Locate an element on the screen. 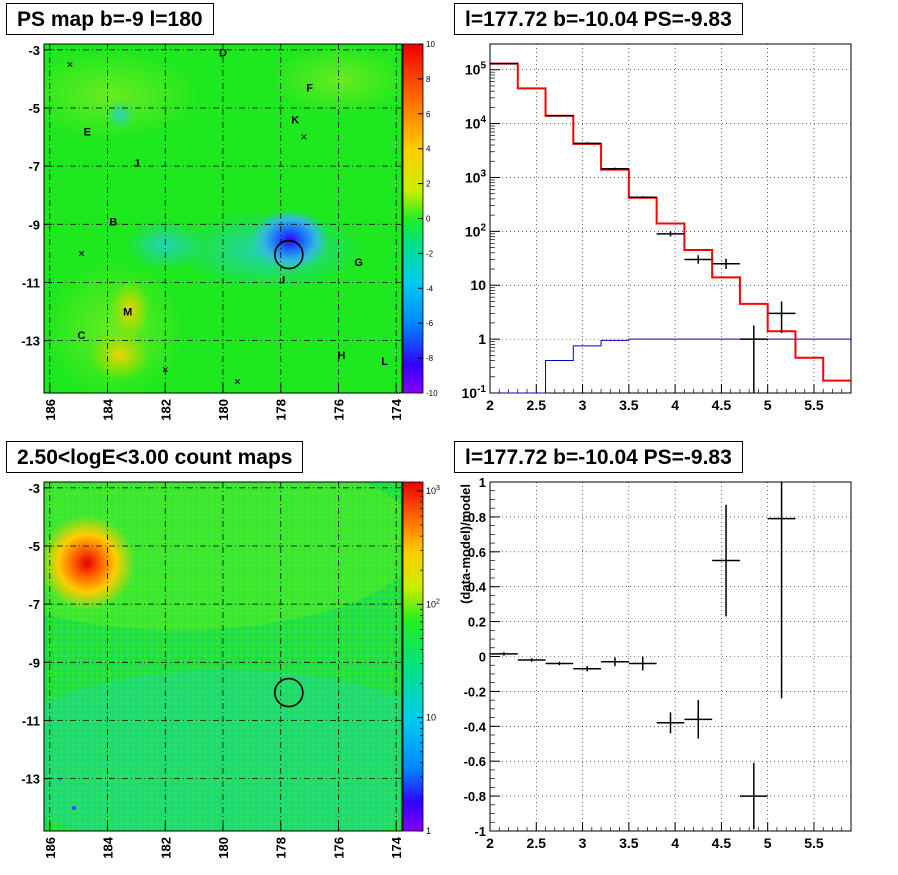  y-tick-label: -0.6 is located at coordinates (475, 761).